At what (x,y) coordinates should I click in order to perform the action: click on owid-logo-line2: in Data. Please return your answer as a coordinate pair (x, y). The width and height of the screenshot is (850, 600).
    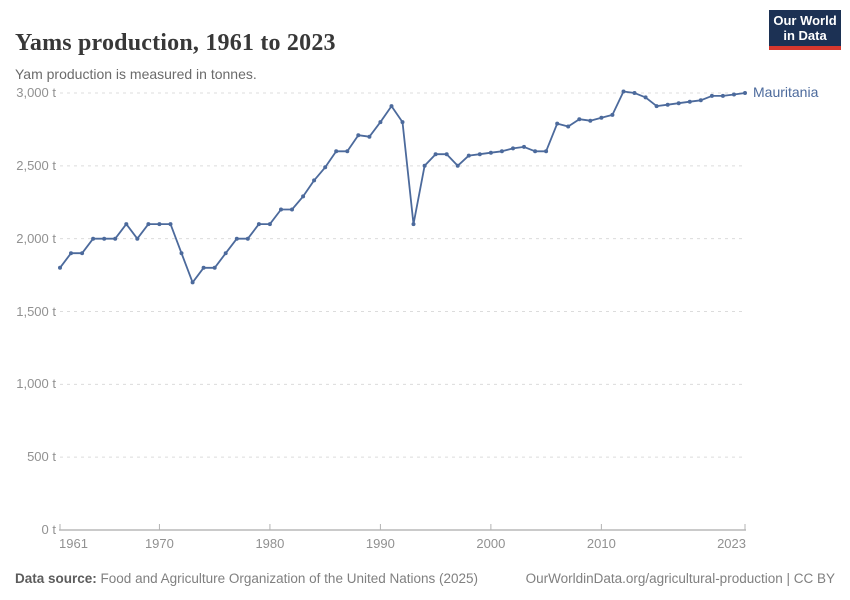
    Looking at the image, I should click on (805, 35).